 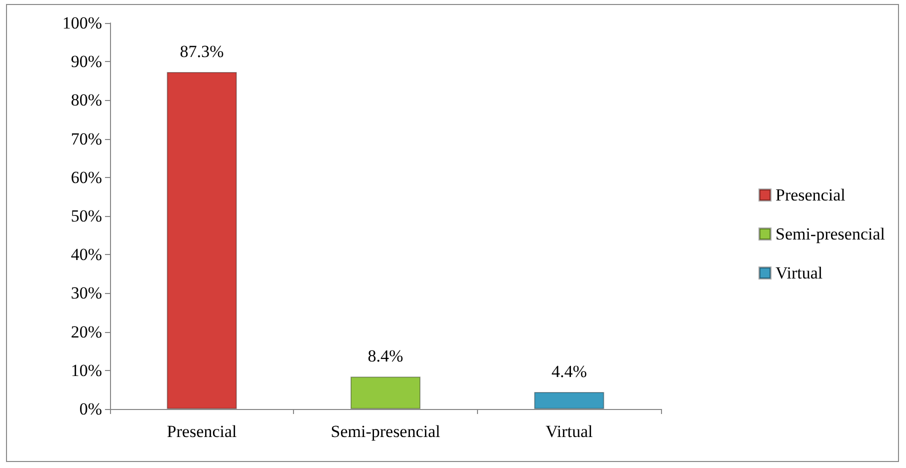 What do you see at coordinates (86, 138) in the screenshot?
I see `y-tick-label: 70%` at bounding box center [86, 138].